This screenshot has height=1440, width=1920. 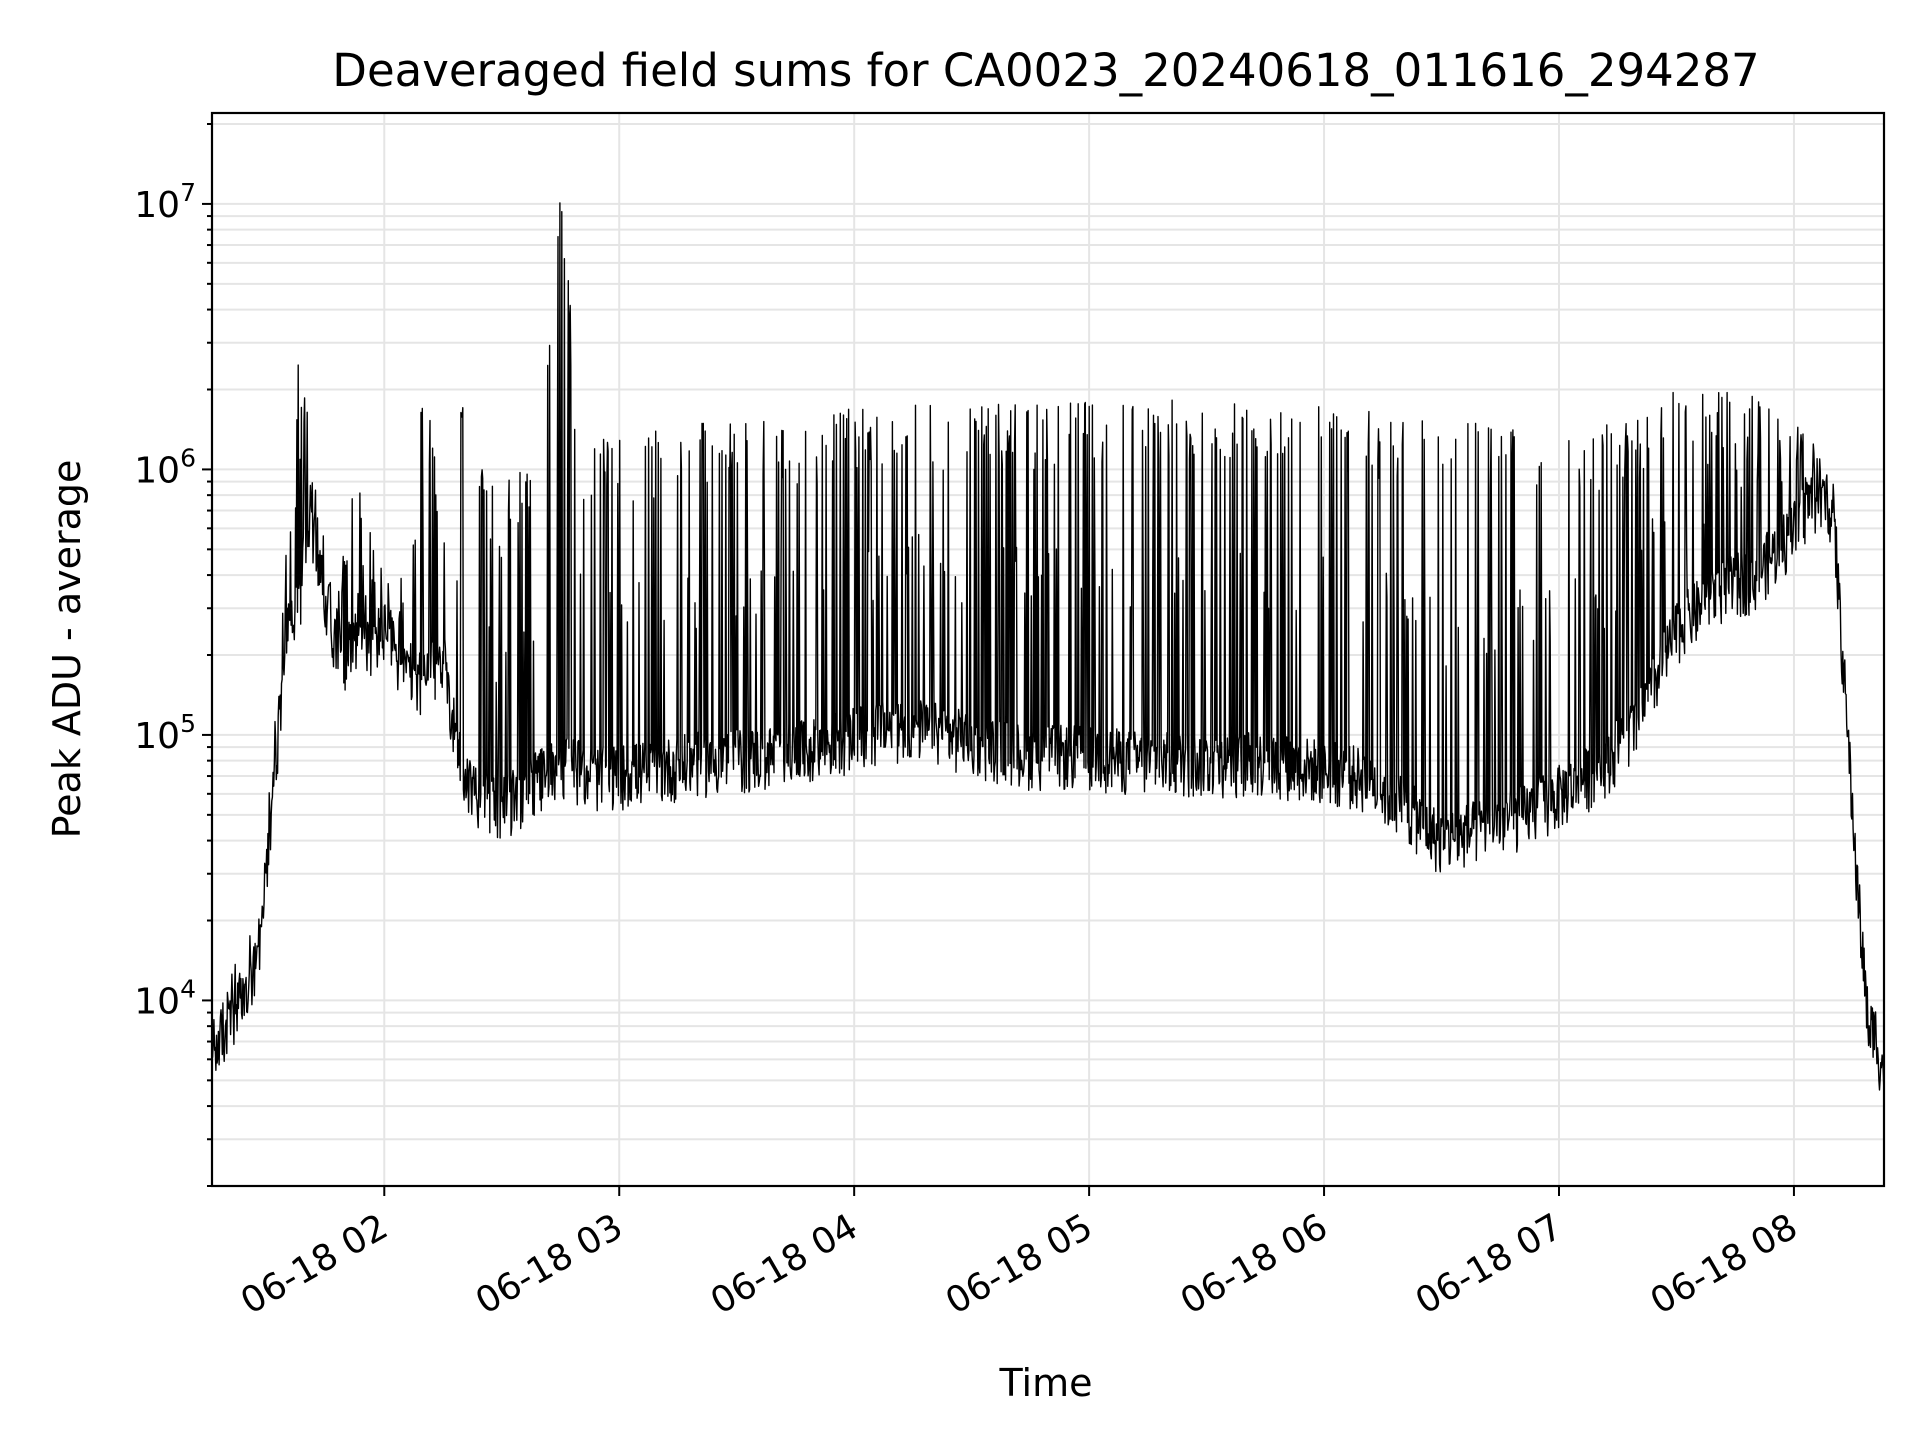 What do you see at coordinates (188, 457) in the screenshot?
I see `y-tick-exponent: 6` at bounding box center [188, 457].